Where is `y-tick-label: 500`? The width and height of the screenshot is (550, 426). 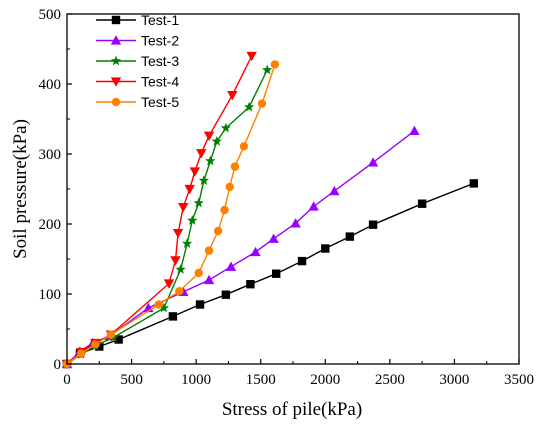
y-tick-label: 500 is located at coordinates (50, 15).